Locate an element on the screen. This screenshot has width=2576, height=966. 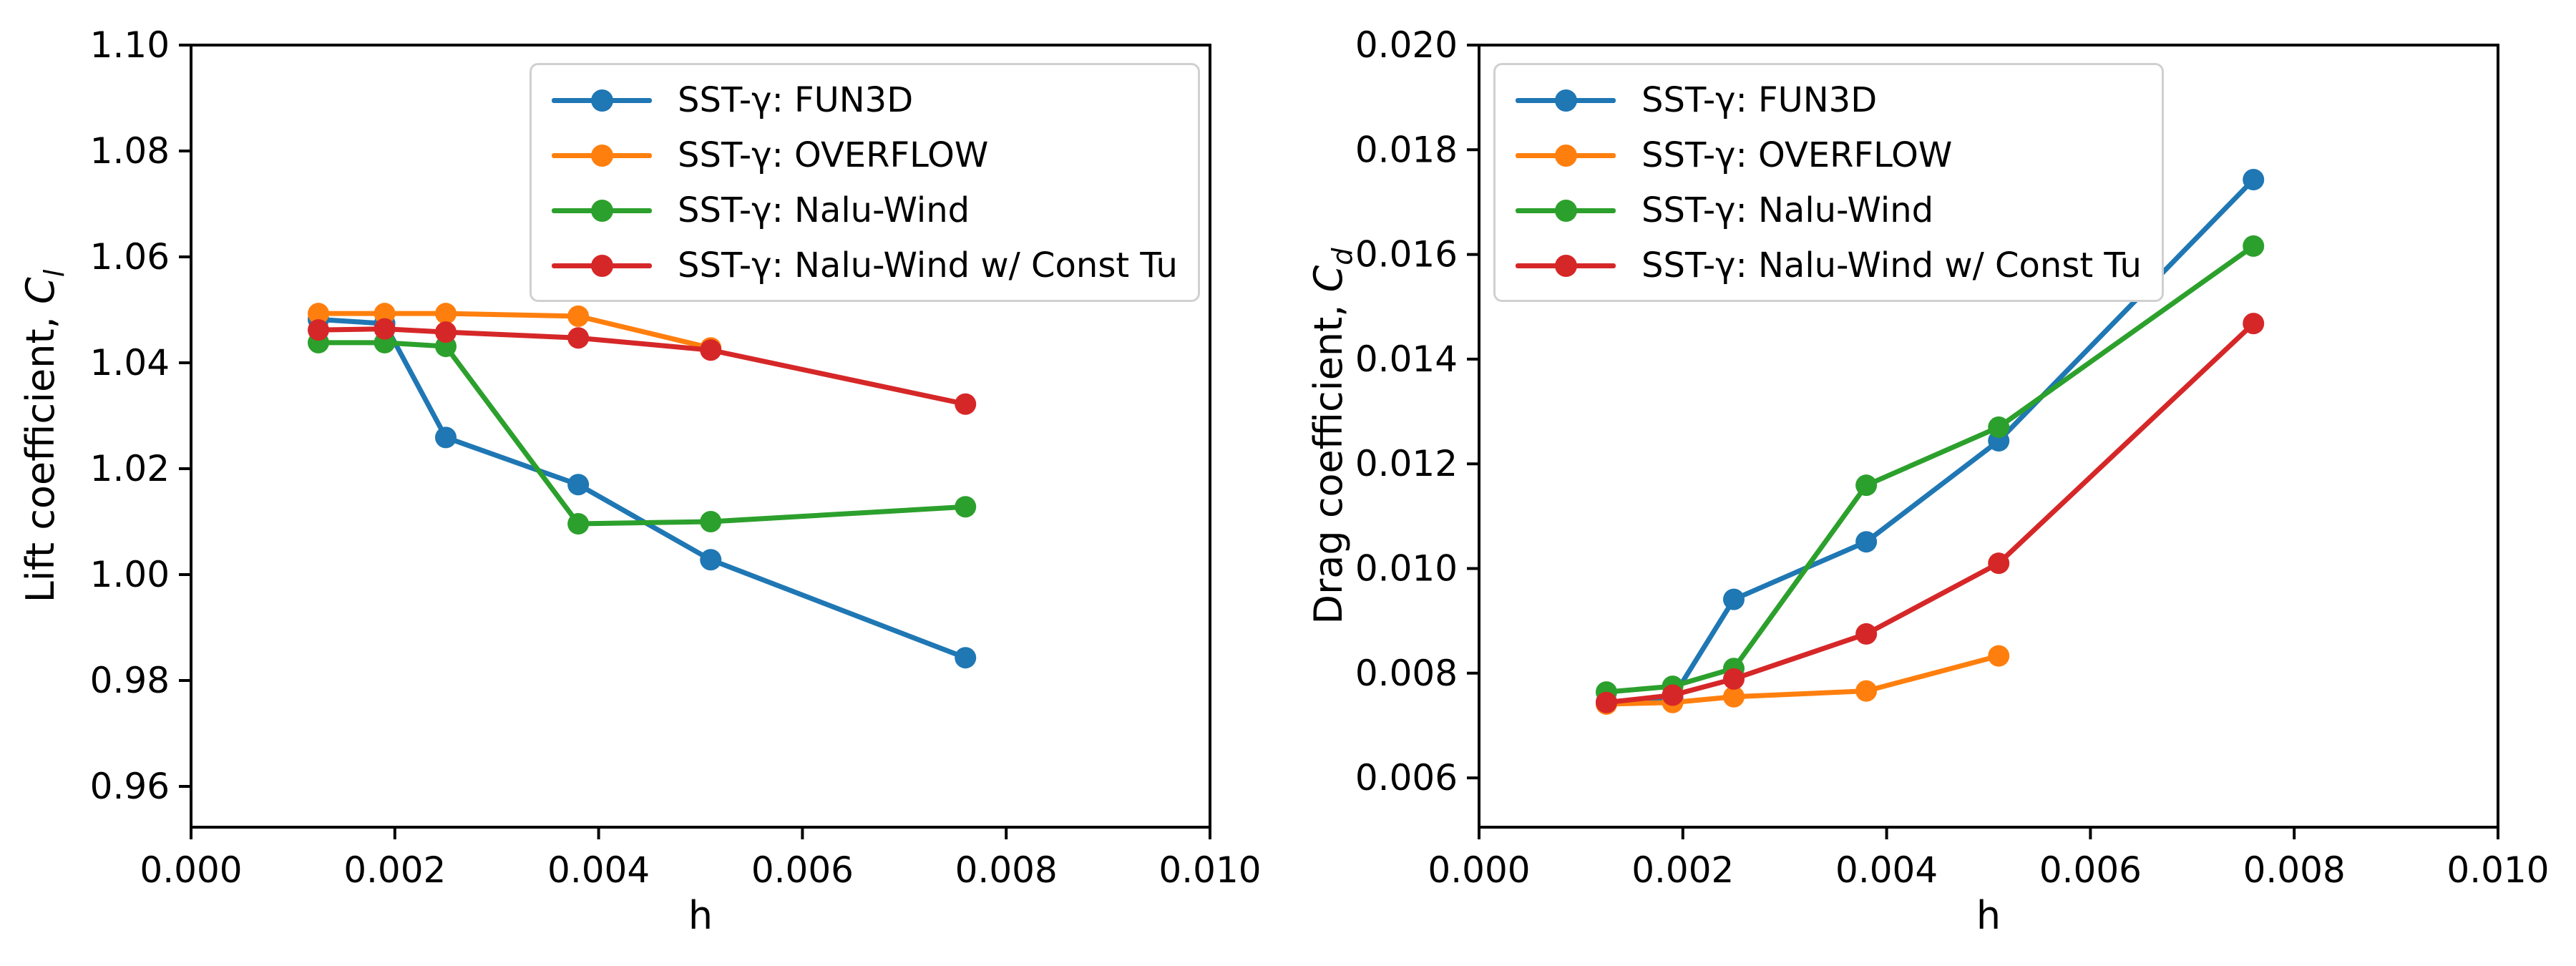
x-tick-label: 0.010 is located at coordinates (2497, 870).